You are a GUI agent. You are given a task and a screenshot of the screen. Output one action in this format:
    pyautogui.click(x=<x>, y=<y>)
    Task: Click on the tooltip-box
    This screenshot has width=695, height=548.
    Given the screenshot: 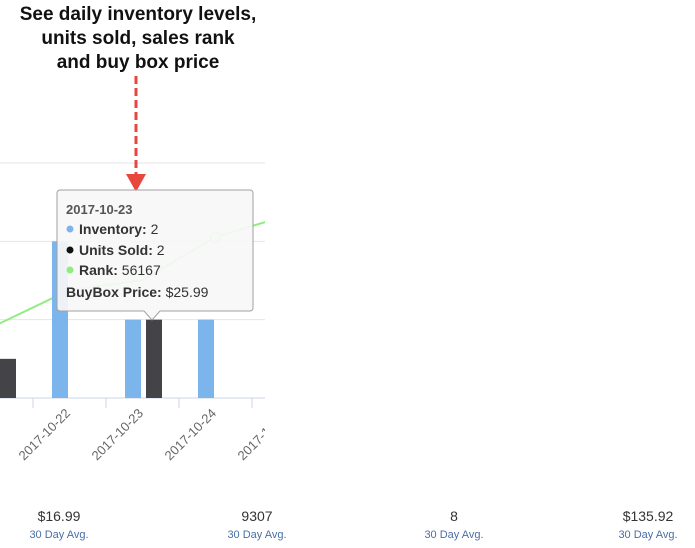 What is the action you would take?
    pyautogui.click(x=155, y=255)
    